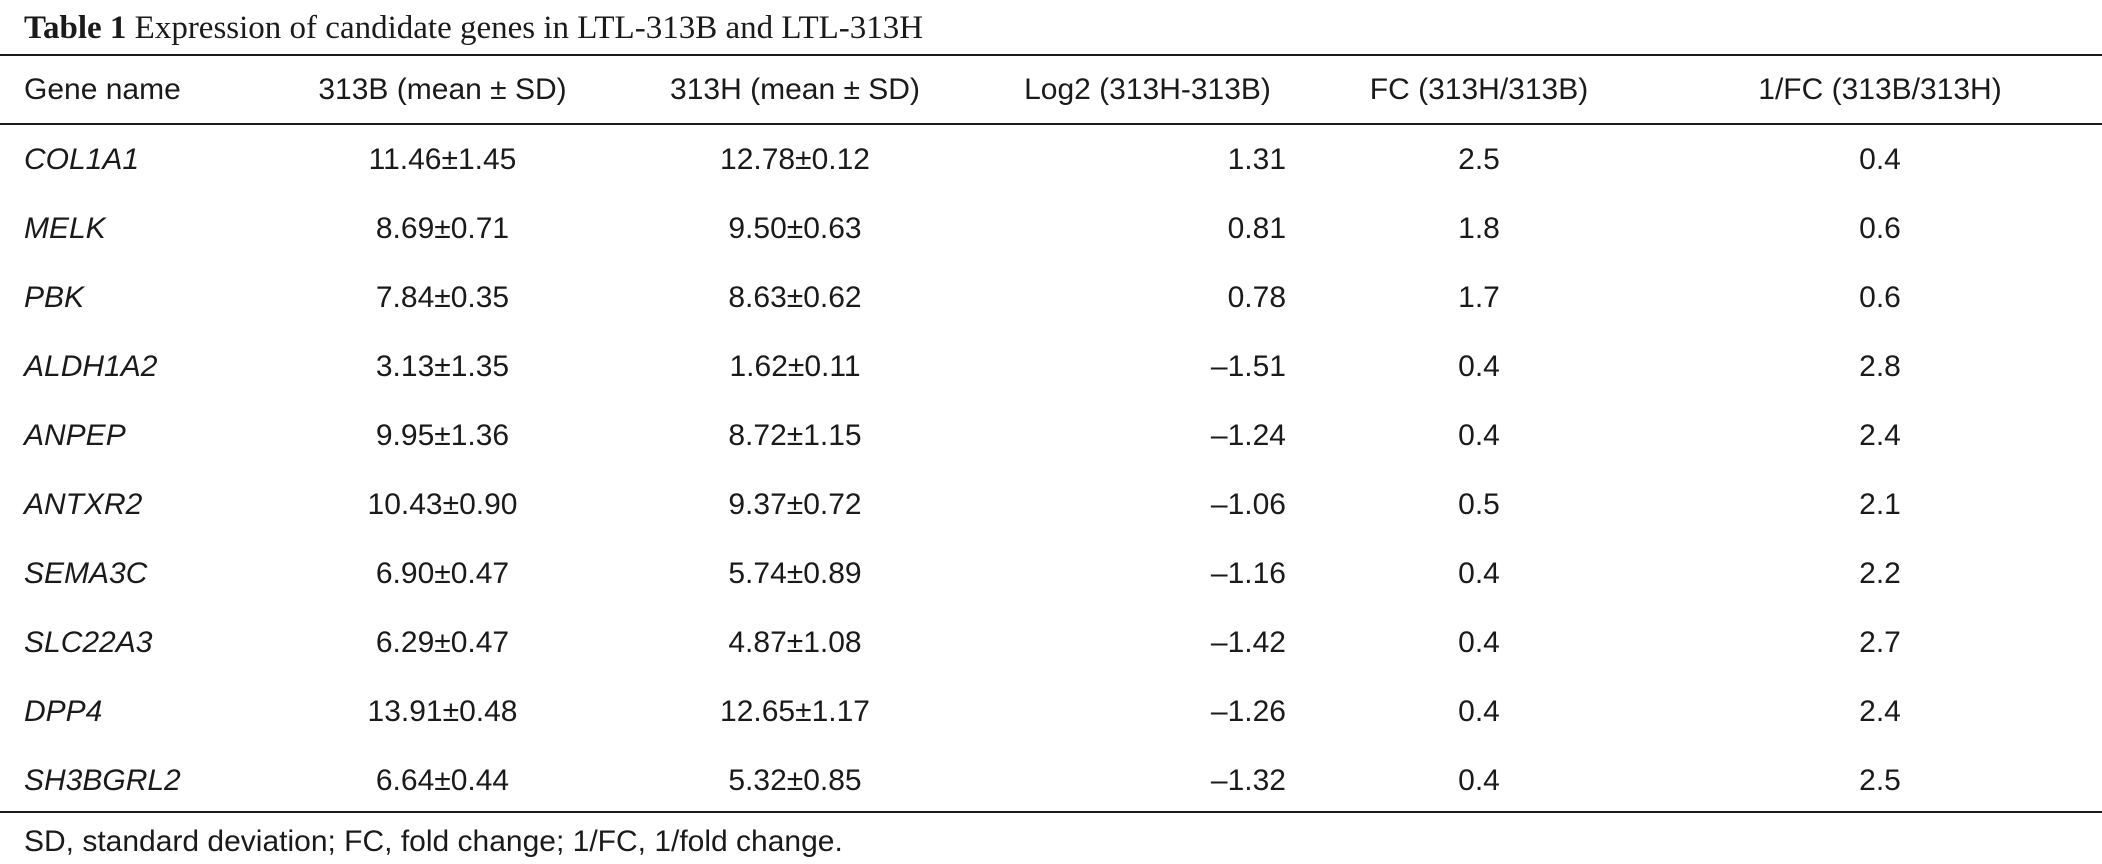 The height and width of the screenshot is (864, 2102). Describe the element at coordinates (442, 780) in the screenshot. I see `313b-value-cell: 6.64±0.44` at that location.